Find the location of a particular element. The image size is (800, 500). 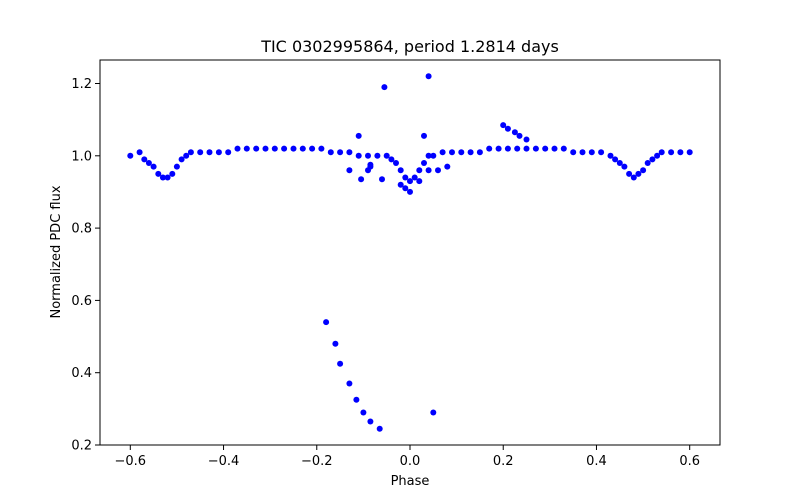

y-tick-label: 0.6 is located at coordinates (81, 301).